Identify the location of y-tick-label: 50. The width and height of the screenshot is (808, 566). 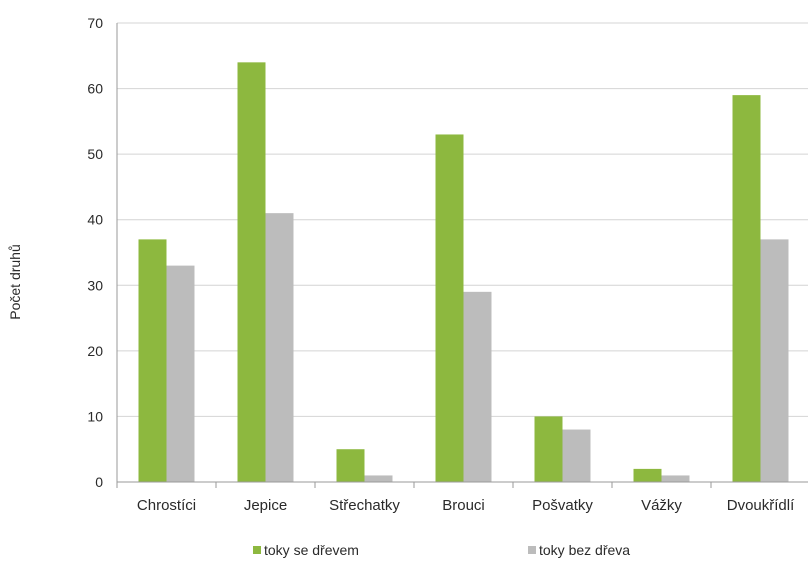
(95, 154).